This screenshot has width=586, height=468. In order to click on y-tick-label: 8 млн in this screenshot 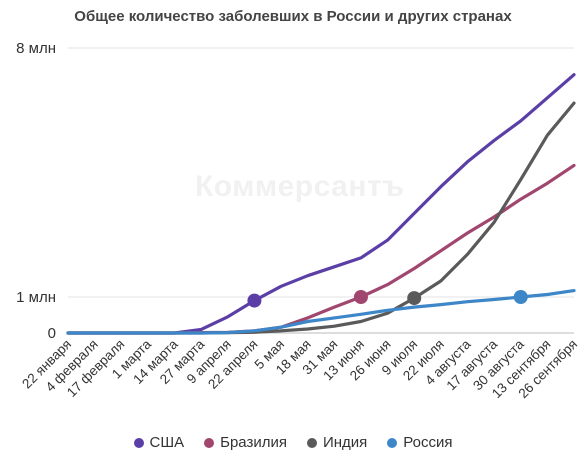, I will do `click(36, 48)`.